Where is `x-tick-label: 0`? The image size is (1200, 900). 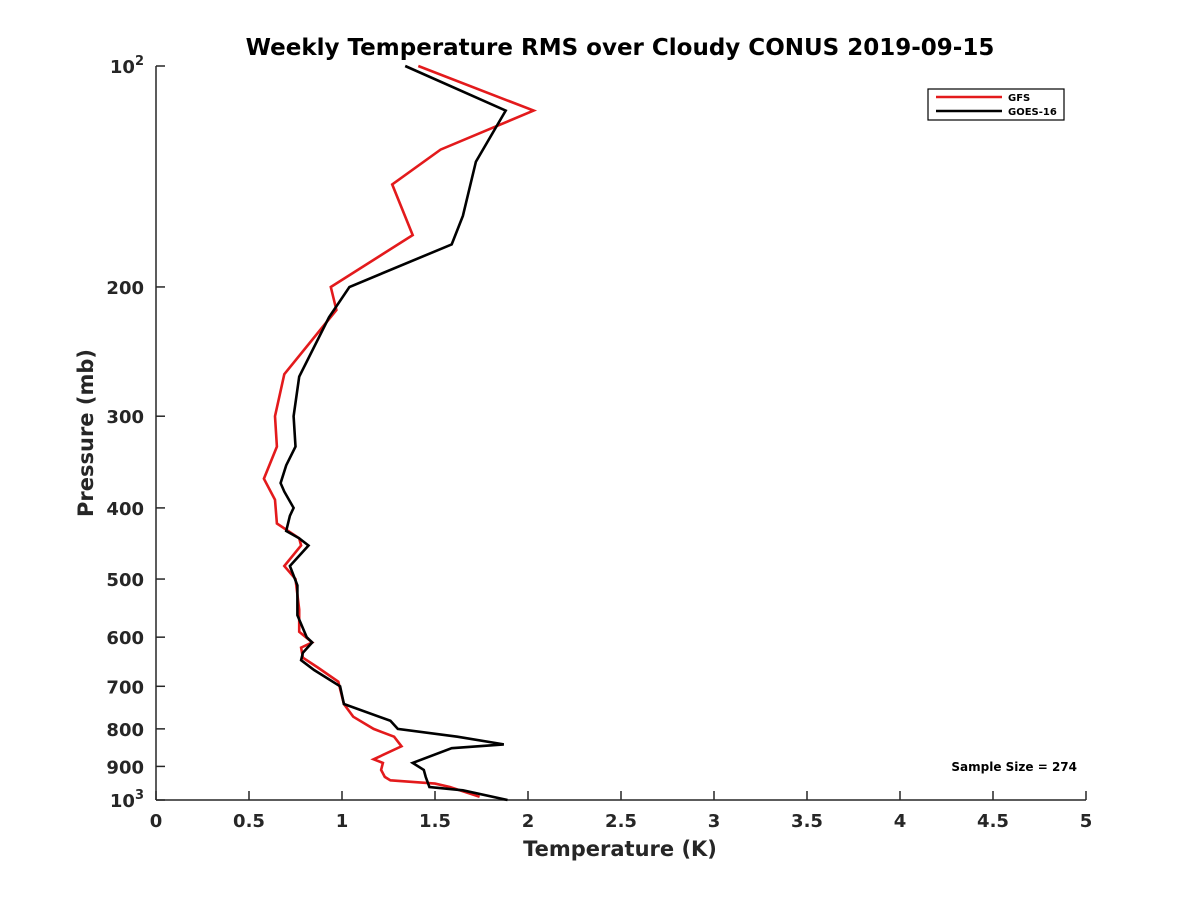 x-tick-label: 0 is located at coordinates (156, 821).